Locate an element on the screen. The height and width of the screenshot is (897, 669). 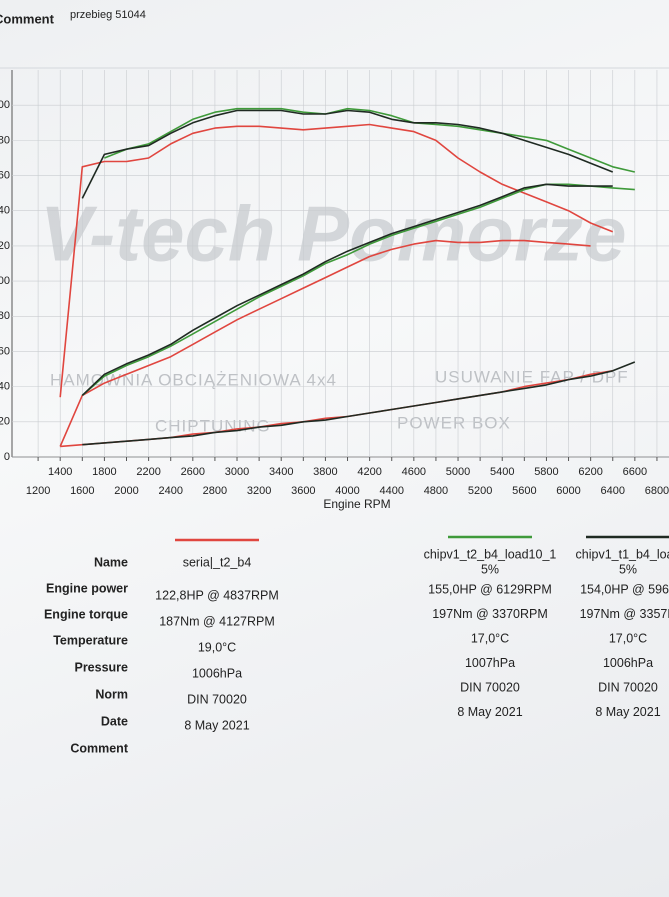
x-tick-label: 6400 is located at coordinates (613, 491).